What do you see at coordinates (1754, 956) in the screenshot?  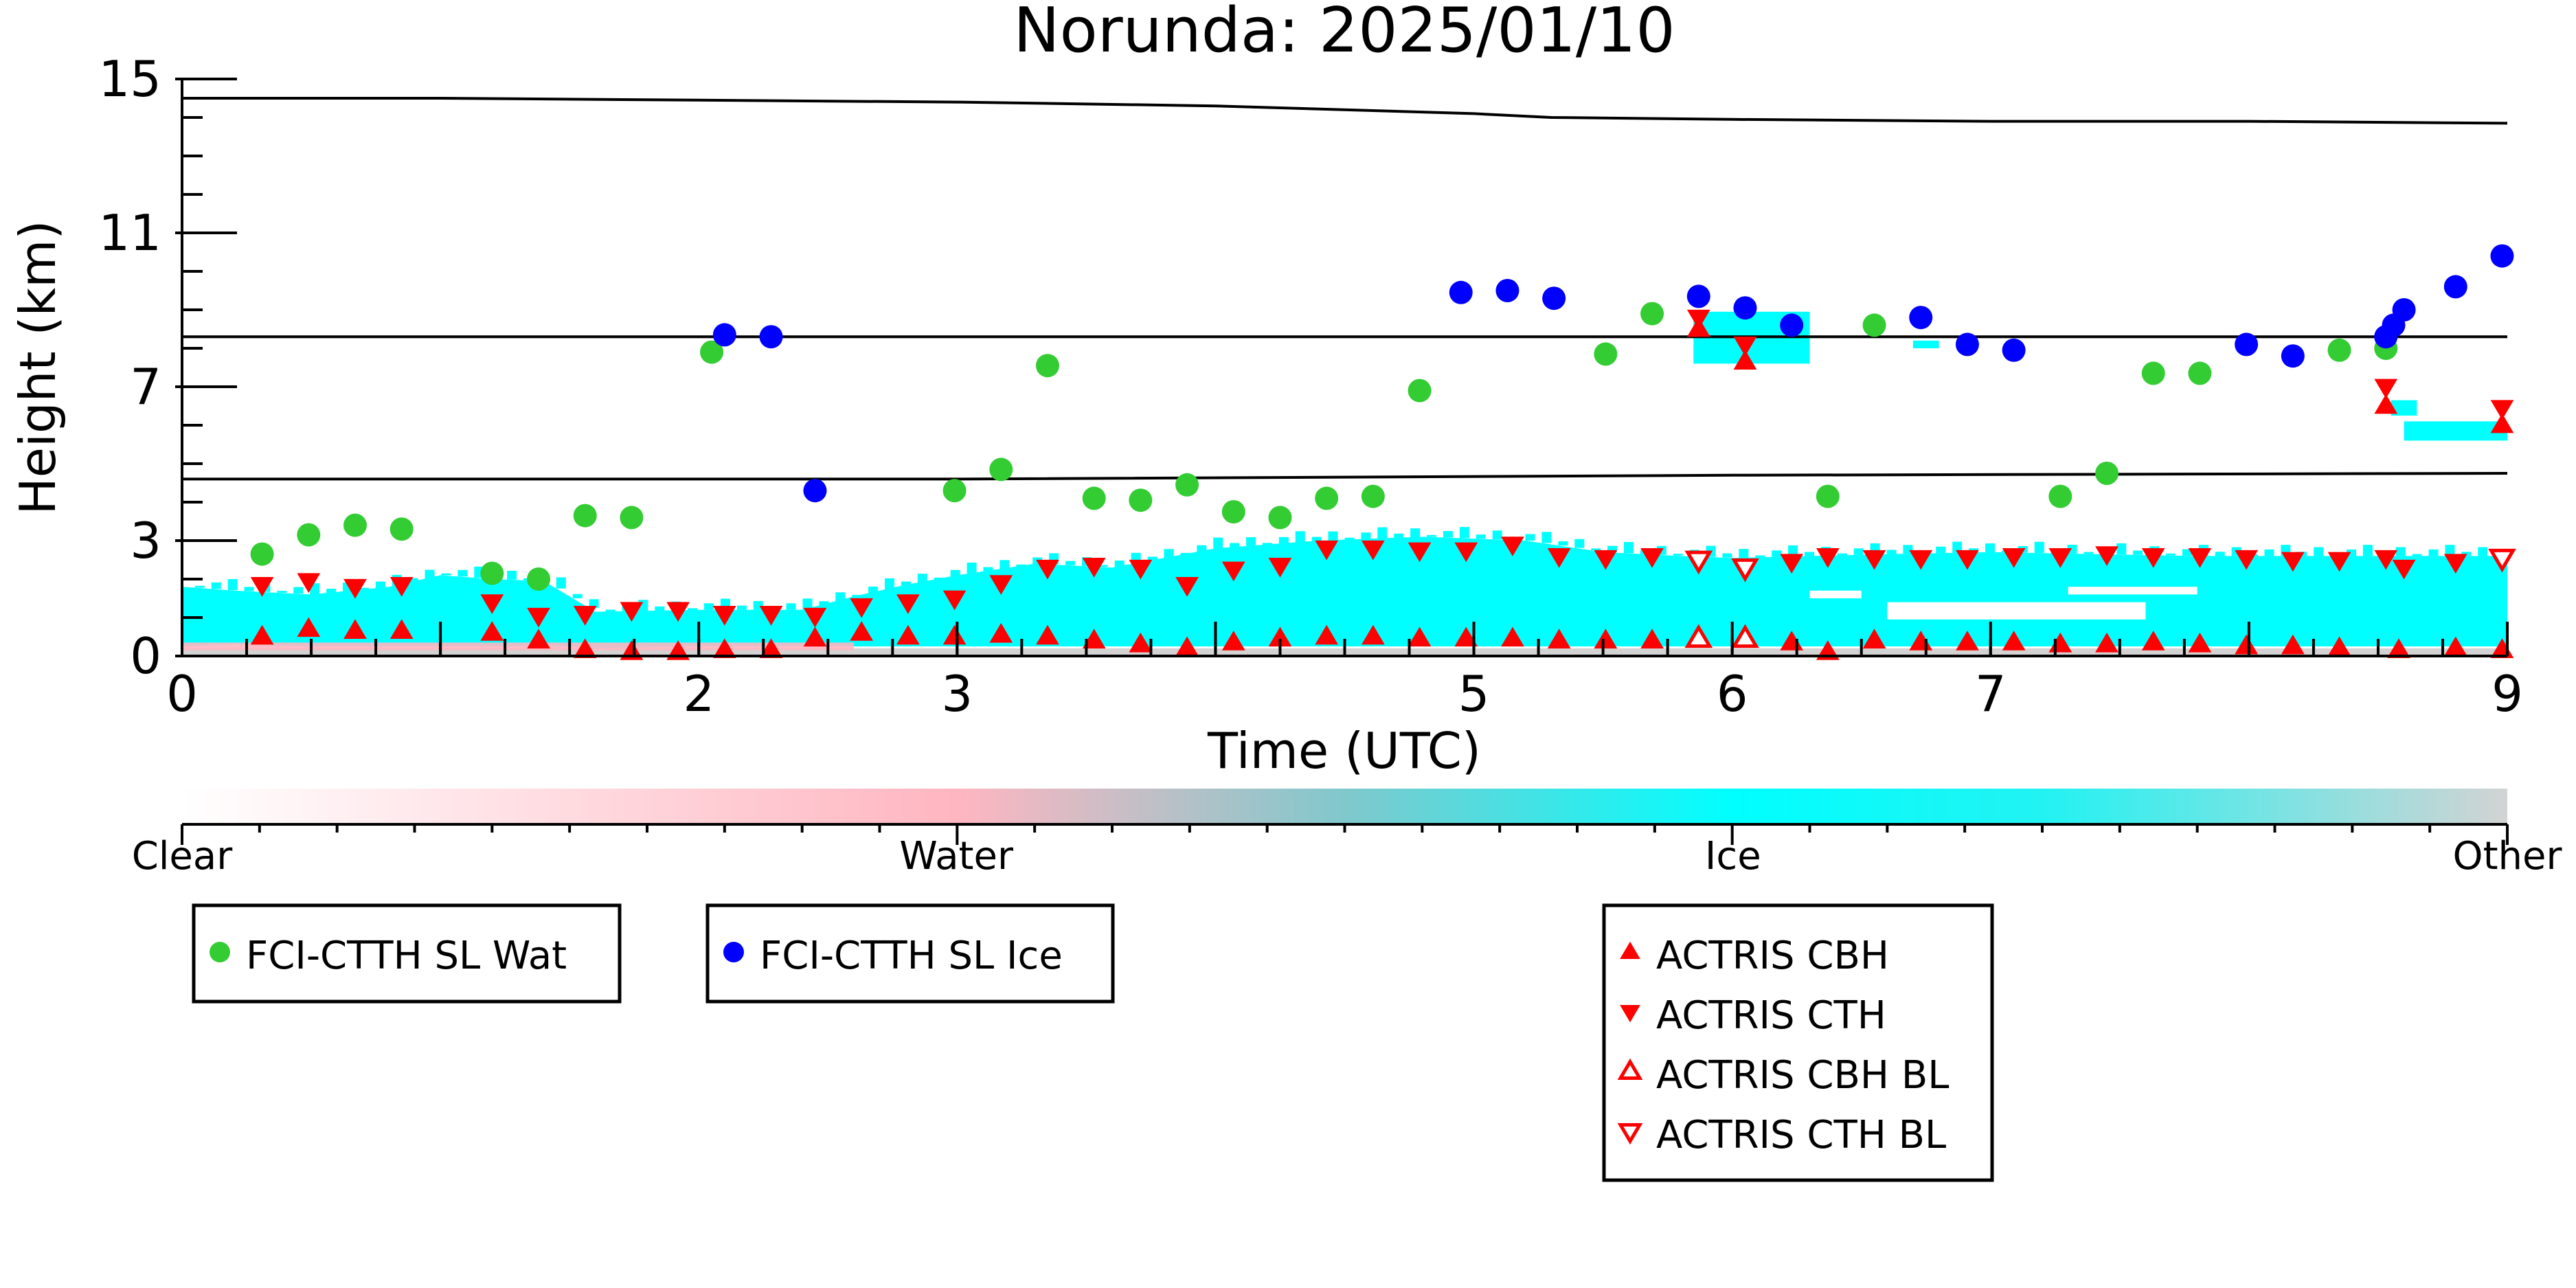 I see `legend-entry: ACTRIS CBH` at bounding box center [1754, 956].